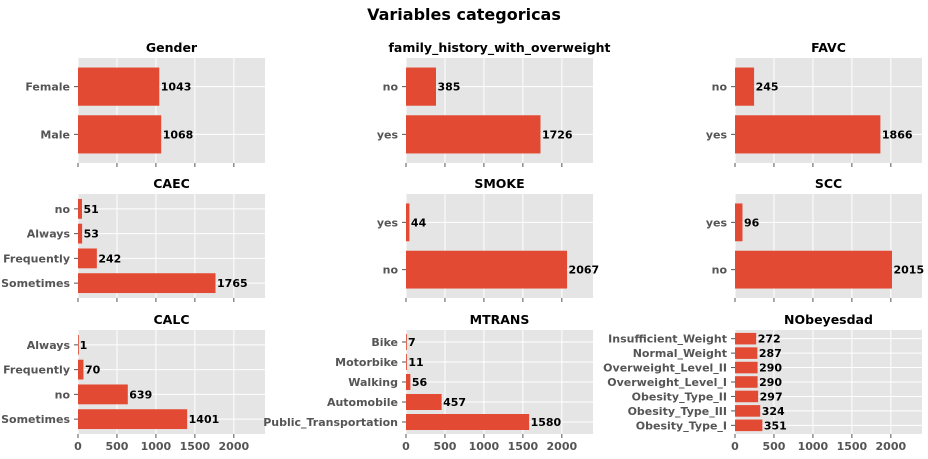  Describe the element at coordinates (133, 419) in the screenshot. I see `bar-sometimes` at that location.